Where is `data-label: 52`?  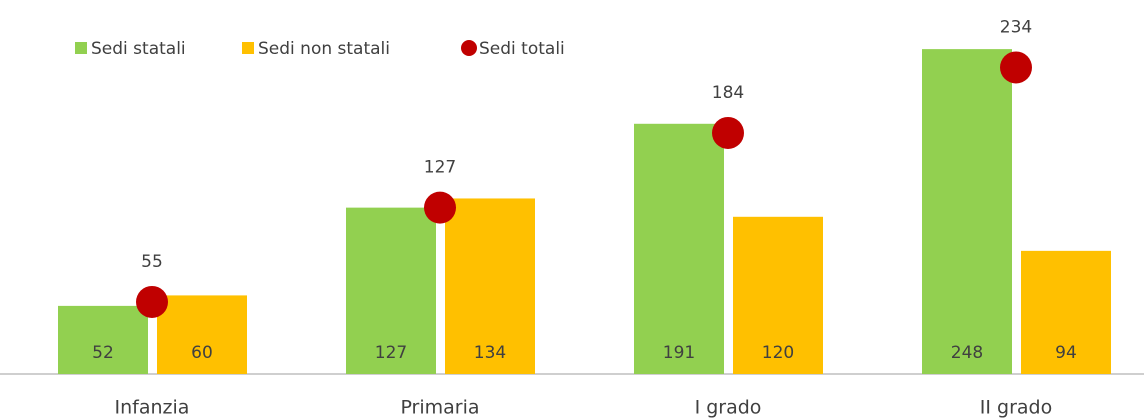 data-label: 52 is located at coordinates (103, 353).